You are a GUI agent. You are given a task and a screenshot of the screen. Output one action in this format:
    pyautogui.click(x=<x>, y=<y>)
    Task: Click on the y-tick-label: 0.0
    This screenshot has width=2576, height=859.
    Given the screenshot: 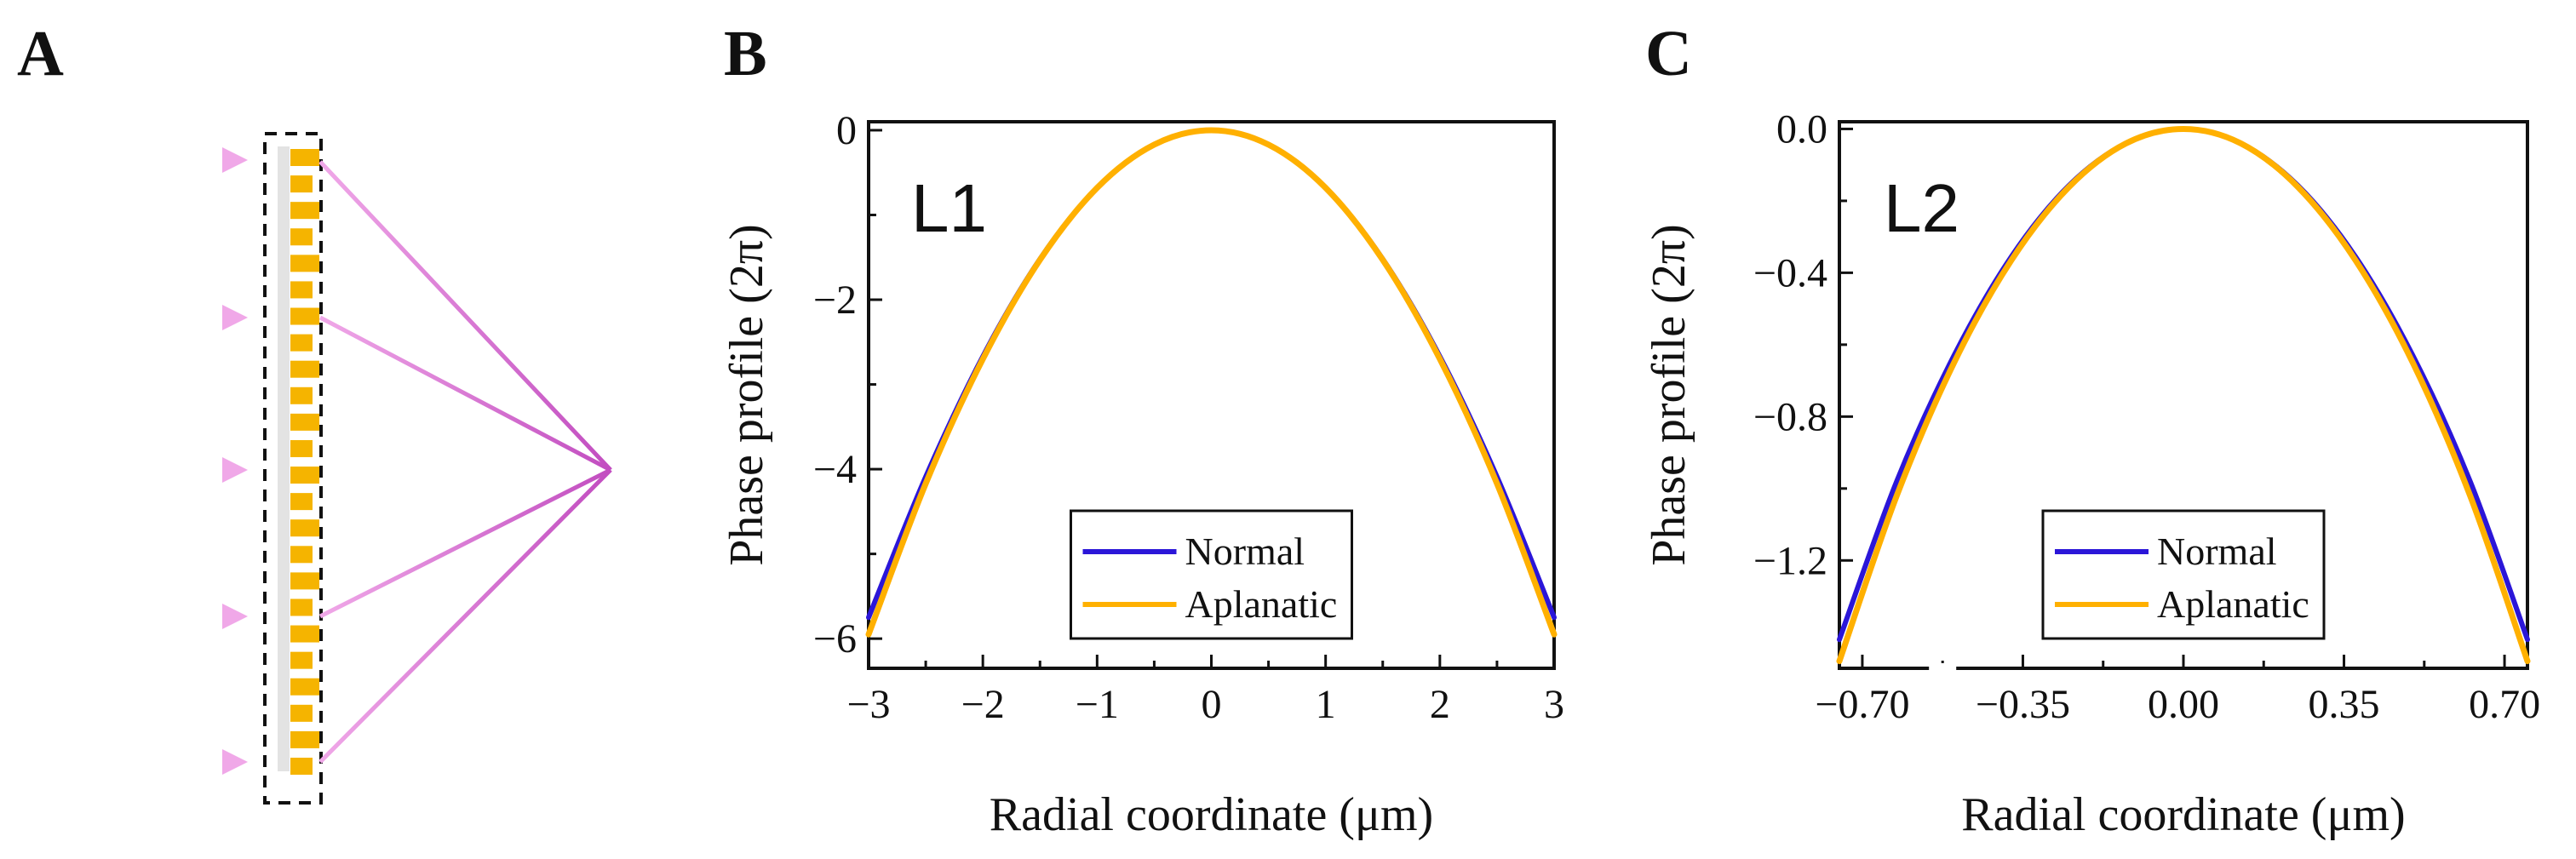 What is the action you would take?
    pyautogui.click(x=1801, y=129)
    